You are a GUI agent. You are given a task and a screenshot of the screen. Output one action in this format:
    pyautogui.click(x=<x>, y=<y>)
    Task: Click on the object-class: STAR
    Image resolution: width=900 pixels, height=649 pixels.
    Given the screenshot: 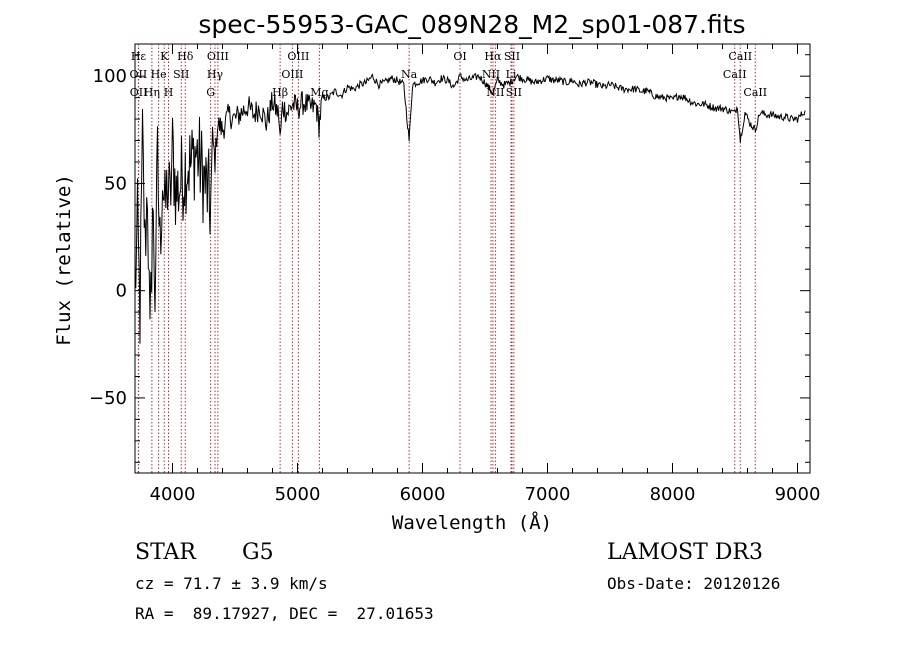 What is the action you would take?
    pyautogui.click(x=165, y=552)
    